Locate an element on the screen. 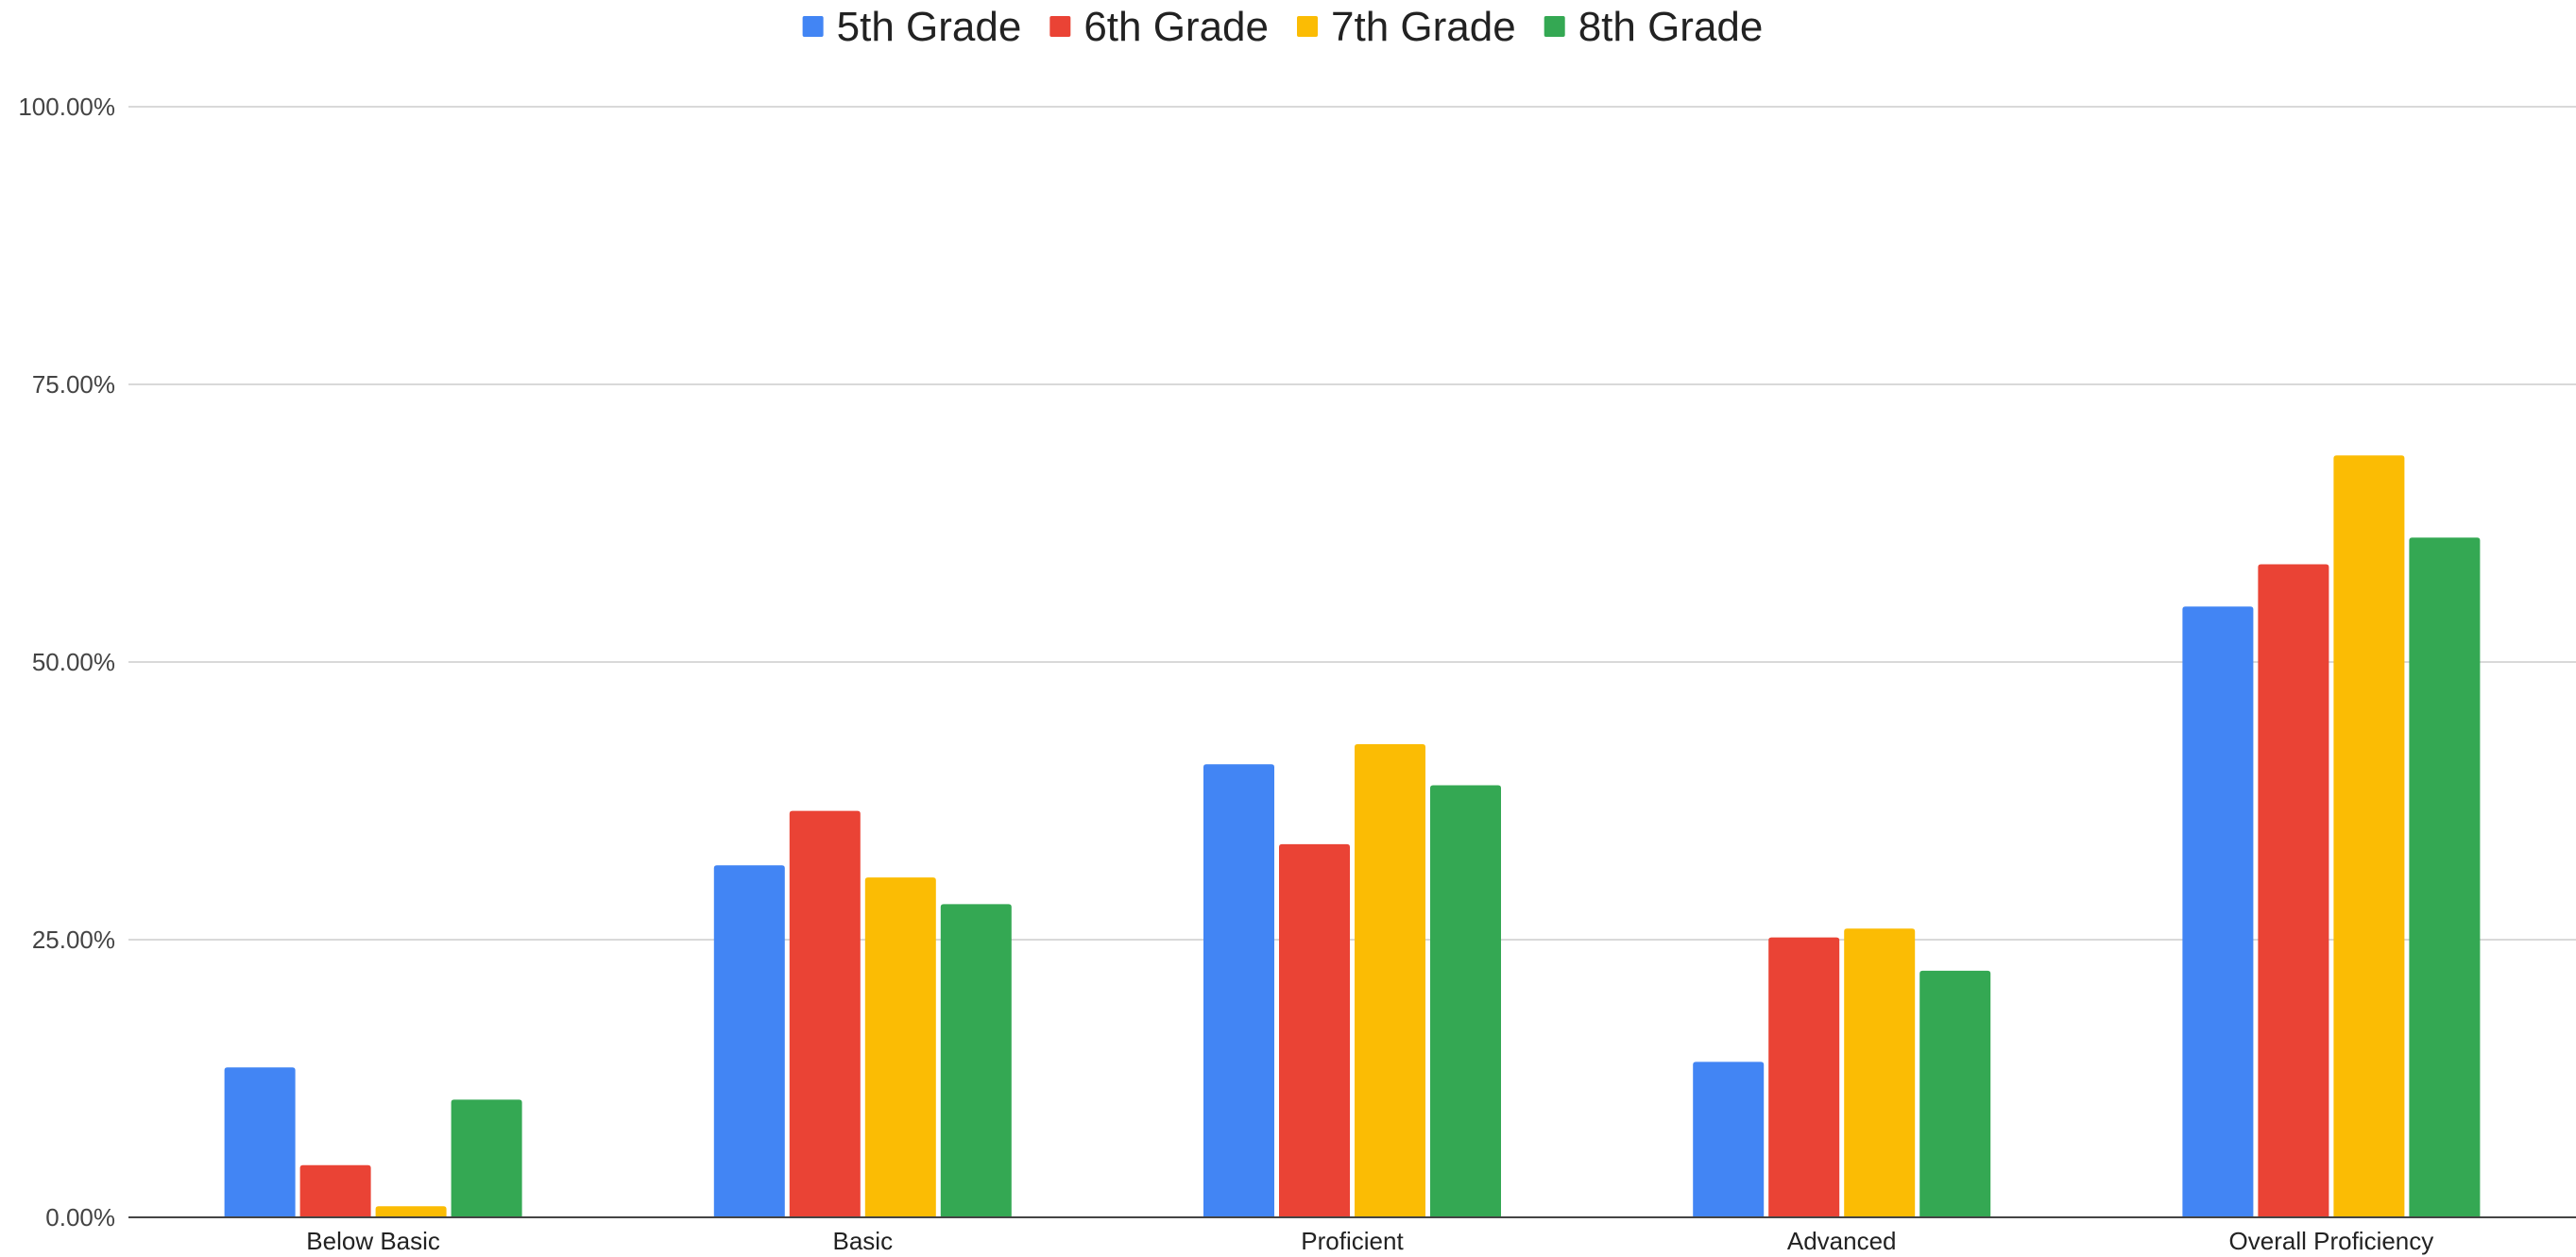  bar-8th-grade-advanced is located at coordinates (1955, 1093).